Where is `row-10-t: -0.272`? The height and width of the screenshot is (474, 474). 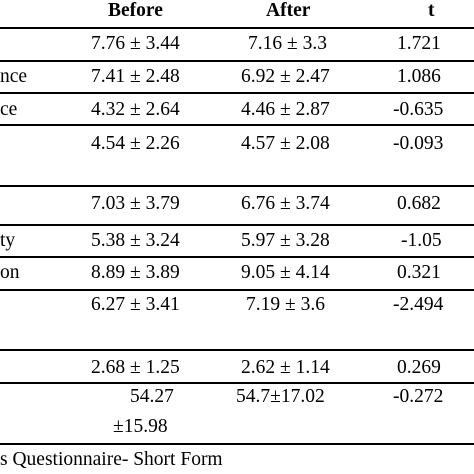 row-10-t: -0.272 is located at coordinates (418, 396).